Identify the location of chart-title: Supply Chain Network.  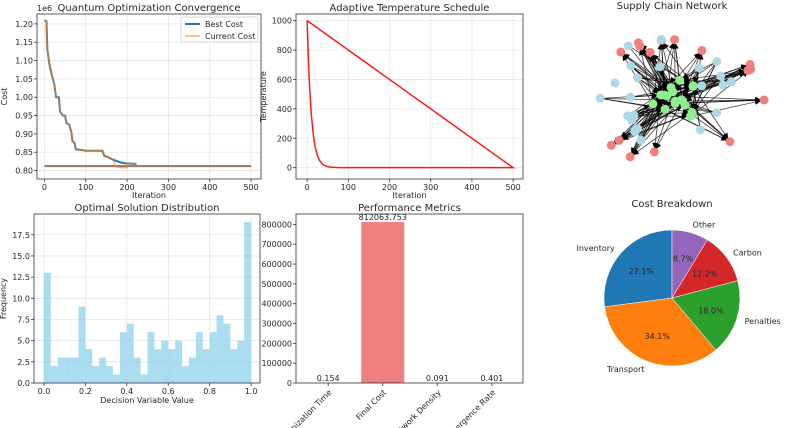
(672, 6).